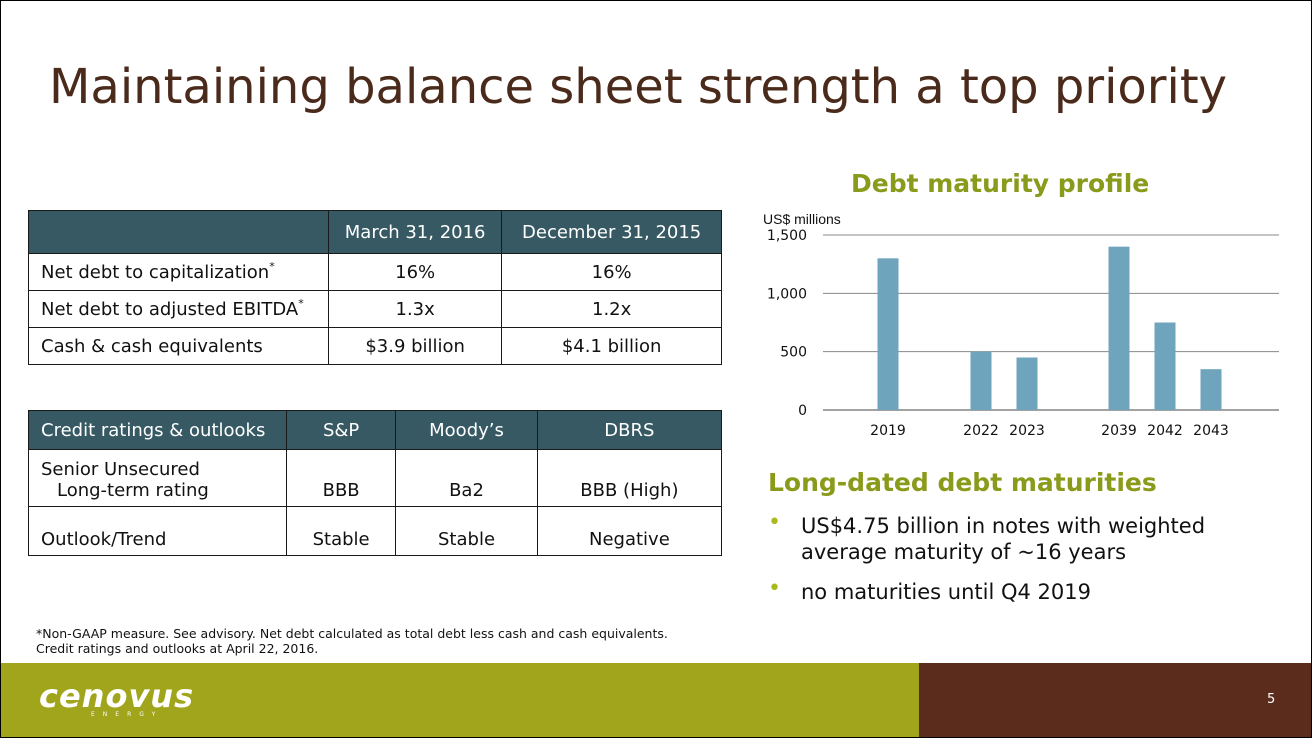 The width and height of the screenshot is (1312, 738). What do you see at coordinates (888, 431) in the screenshot?
I see `x-tick-label: 2019` at bounding box center [888, 431].